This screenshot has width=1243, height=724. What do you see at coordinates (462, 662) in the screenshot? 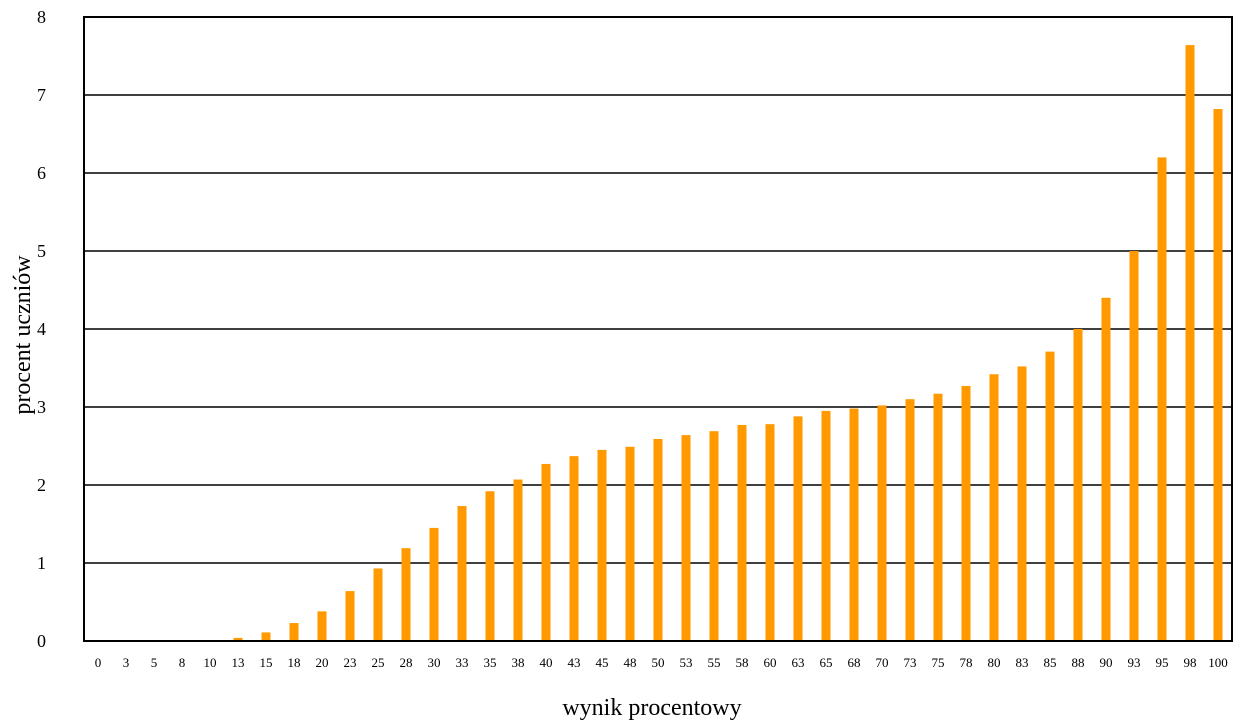
I see `x-tick-label: 33` at bounding box center [462, 662].